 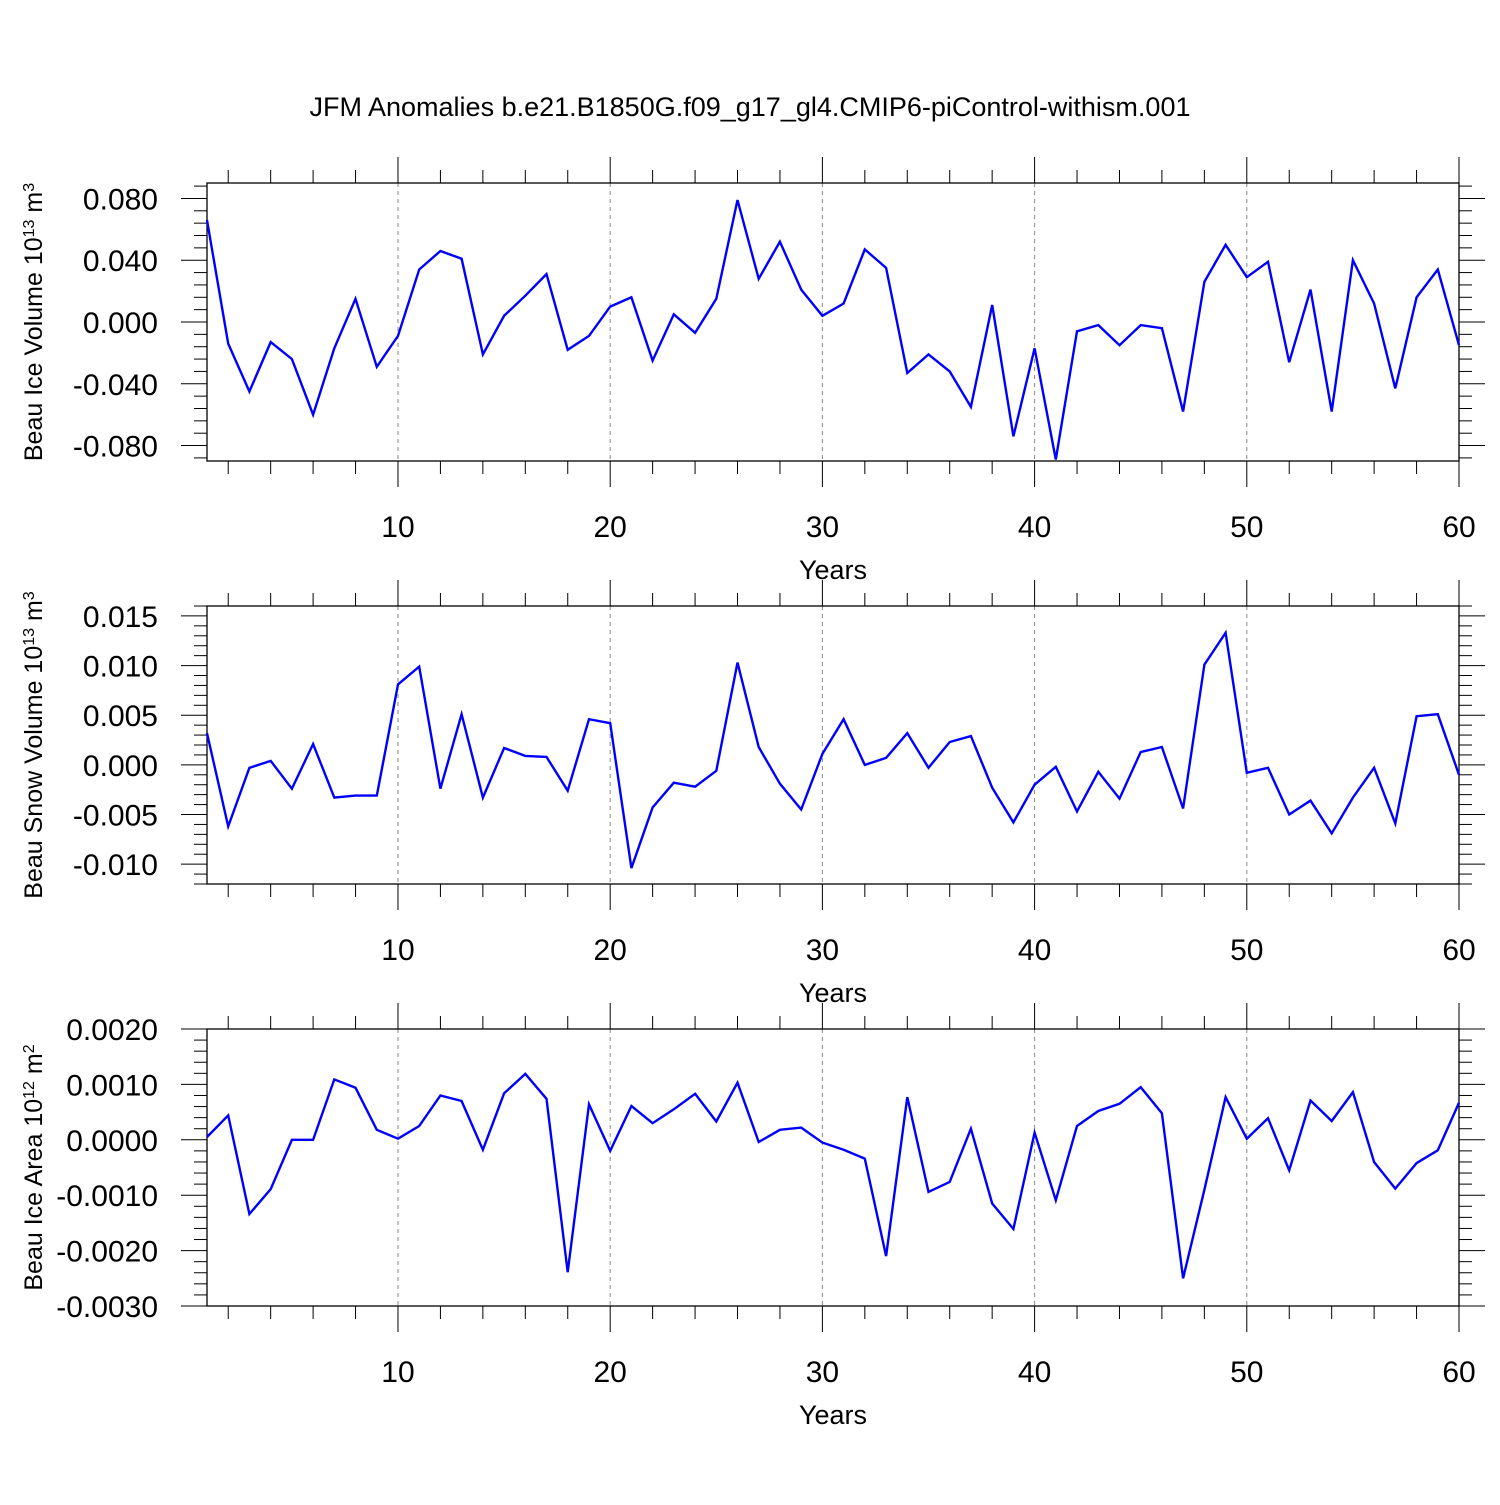 What do you see at coordinates (34, 772) in the screenshot?
I see `y-axis-title-part: Beau Snow Volume 10` at bounding box center [34, 772].